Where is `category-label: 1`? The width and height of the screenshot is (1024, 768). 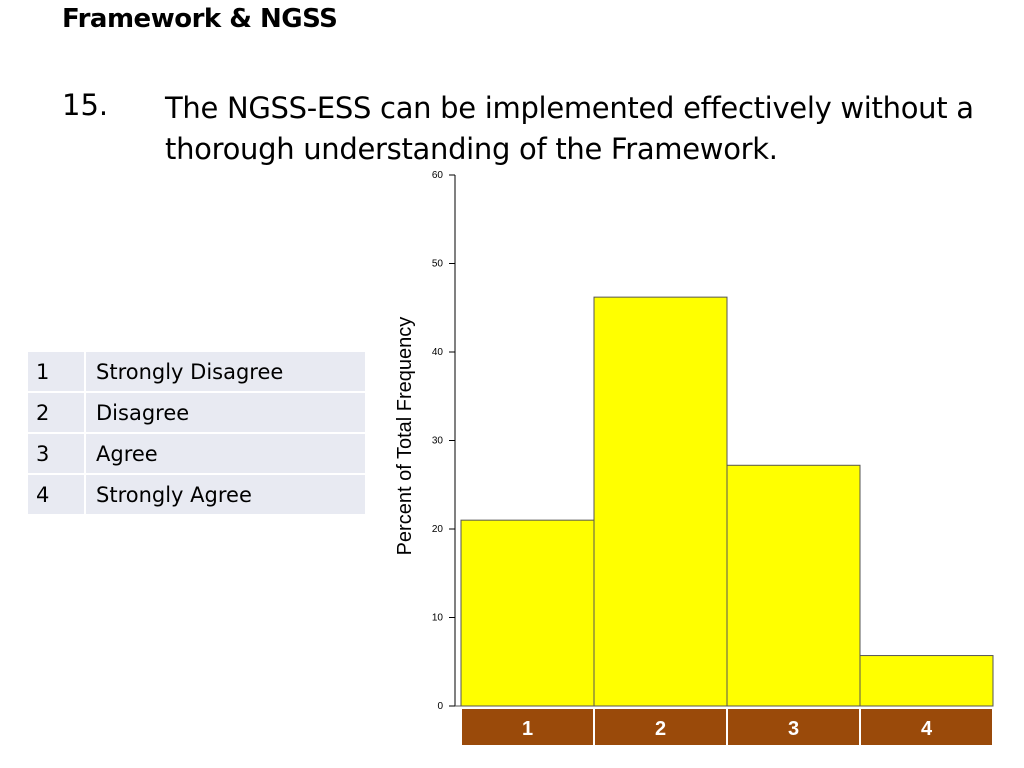 category-label: 1 is located at coordinates (527, 729).